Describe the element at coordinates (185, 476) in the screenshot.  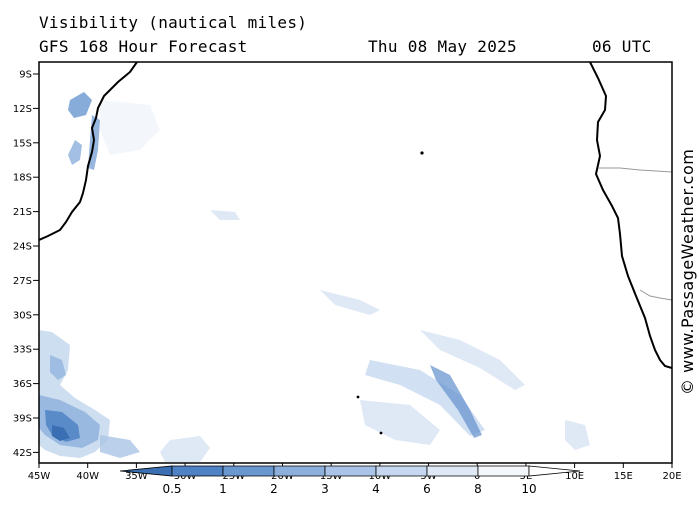
I see `lon-tick-label: 30W` at that location.